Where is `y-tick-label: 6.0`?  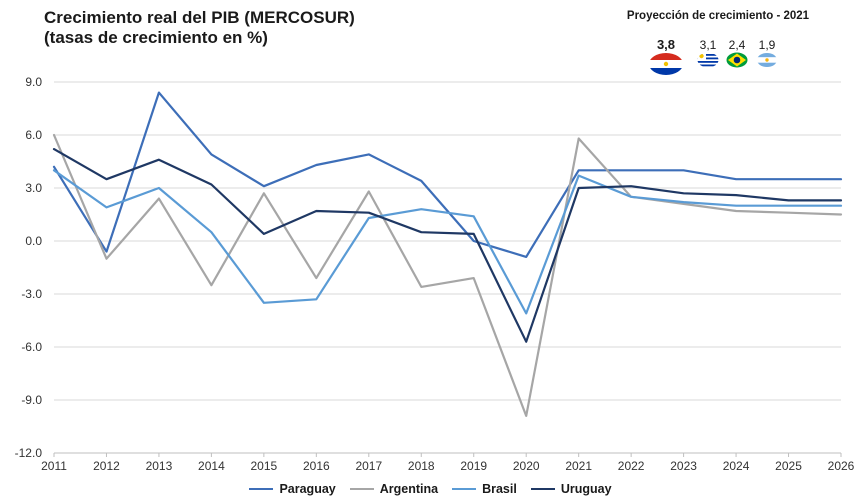
y-tick-label: 6.0 is located at coordinates (33, 135).